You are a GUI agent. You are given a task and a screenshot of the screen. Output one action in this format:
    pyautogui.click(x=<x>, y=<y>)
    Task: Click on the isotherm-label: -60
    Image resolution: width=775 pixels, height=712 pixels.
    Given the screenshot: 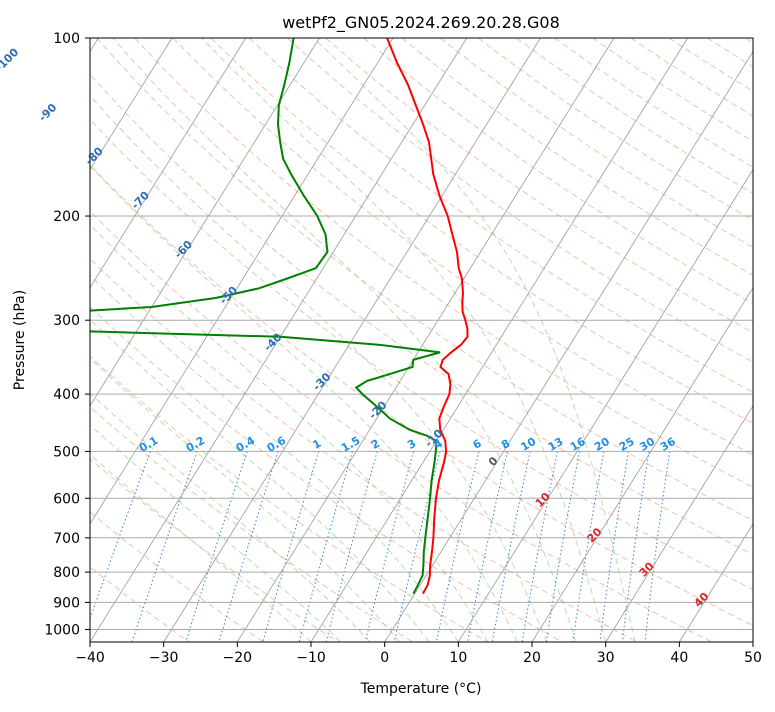 What is the action you would take?
    pyautogui.click(x=183, y=249)
    